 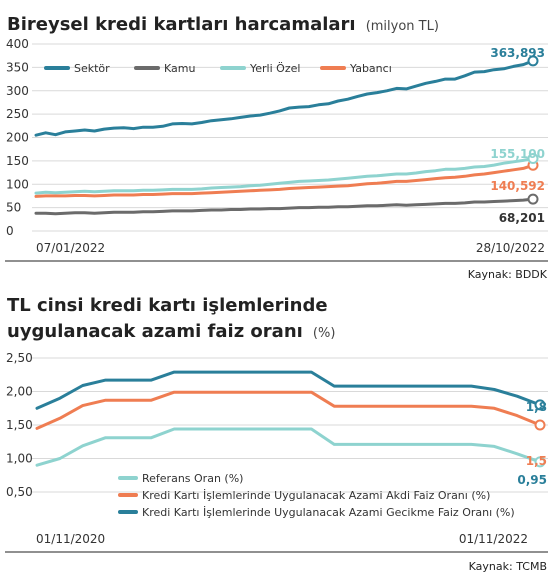 I want to click on y-tick-label-3: 2,00, so click(x=19, y=392).